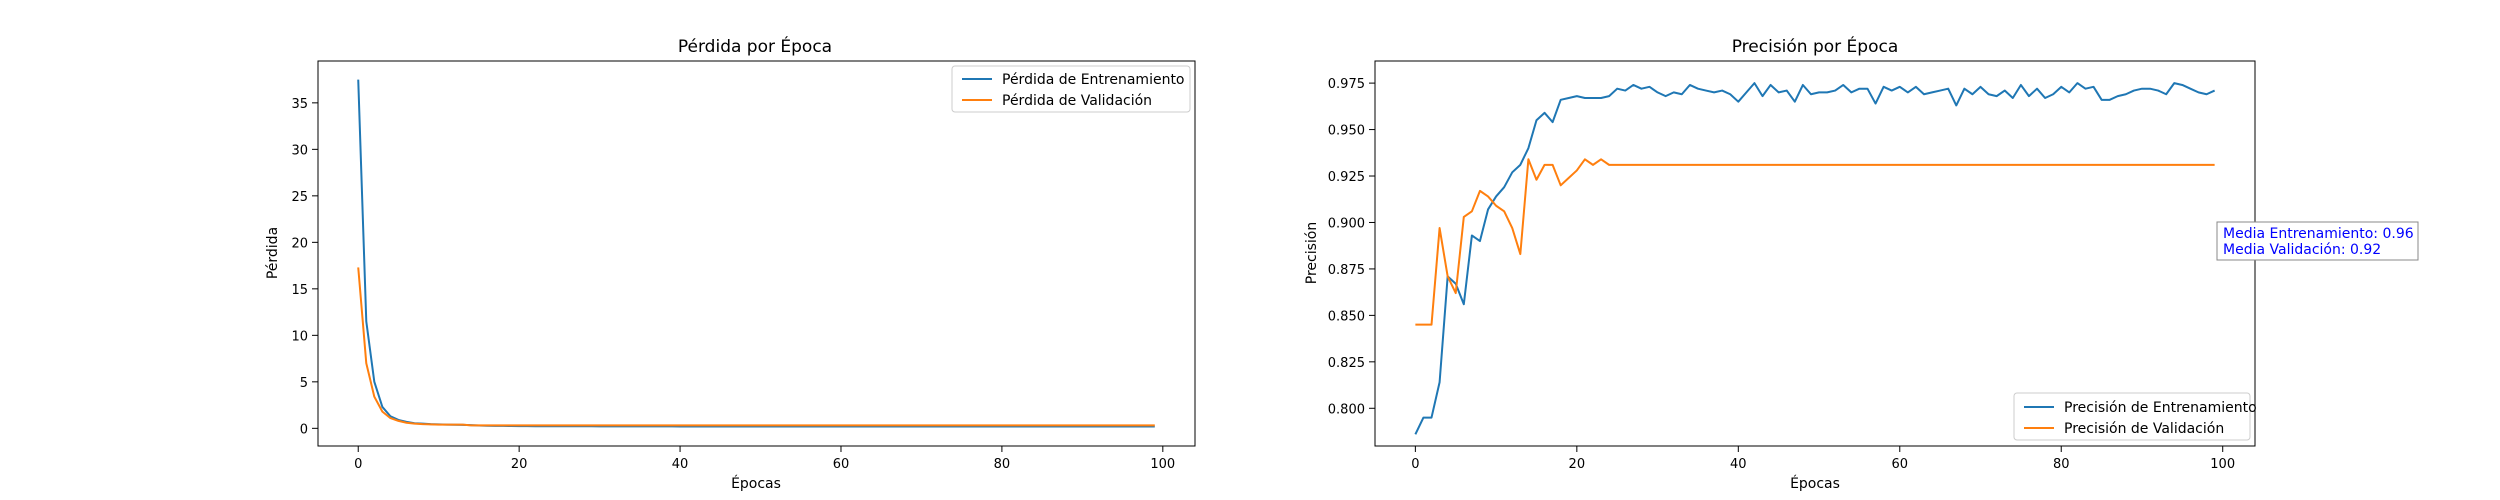 This screenshot has width=2500, height=500. What do you see at coordinates (299, 290) in the screenshot?
I see `loss-y-tick-label: 15` at bounding box center [299, 290].